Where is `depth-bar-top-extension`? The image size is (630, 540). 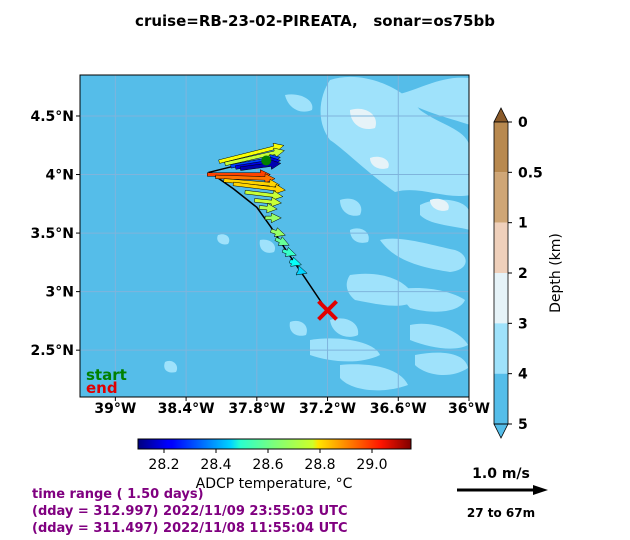 depth-bar-top-extension is located at coordinates (501, 115).